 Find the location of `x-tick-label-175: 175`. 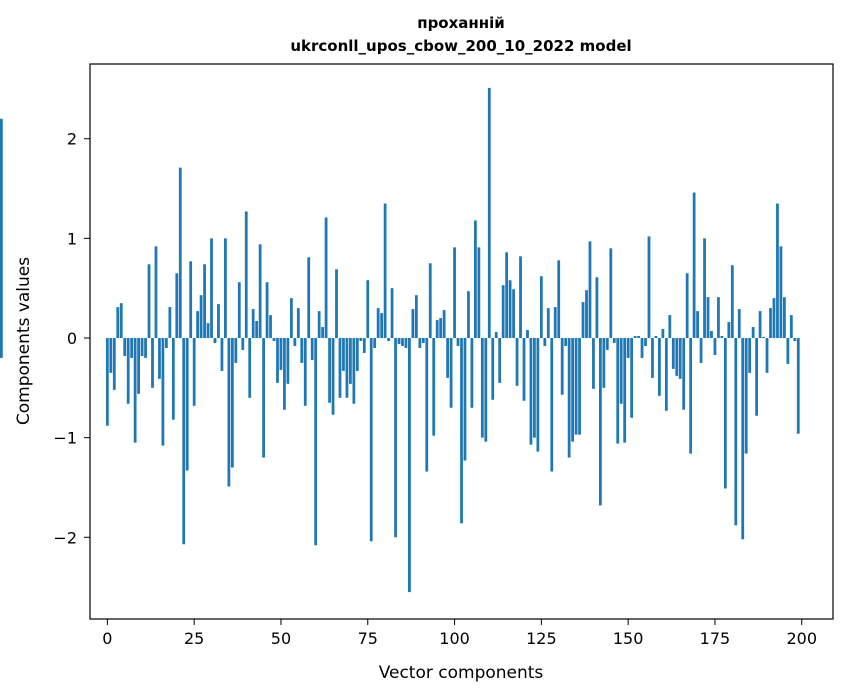

x-tick-label-175: 175 is located at coordinates (715, 638).